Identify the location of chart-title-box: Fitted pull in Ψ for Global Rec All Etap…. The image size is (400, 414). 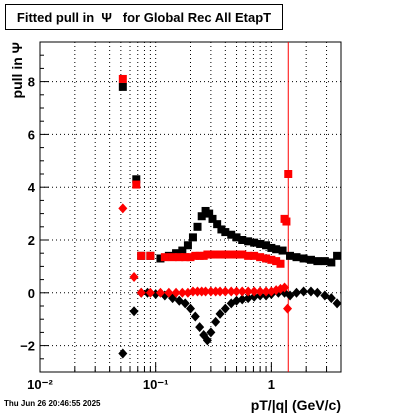
(144, 17).